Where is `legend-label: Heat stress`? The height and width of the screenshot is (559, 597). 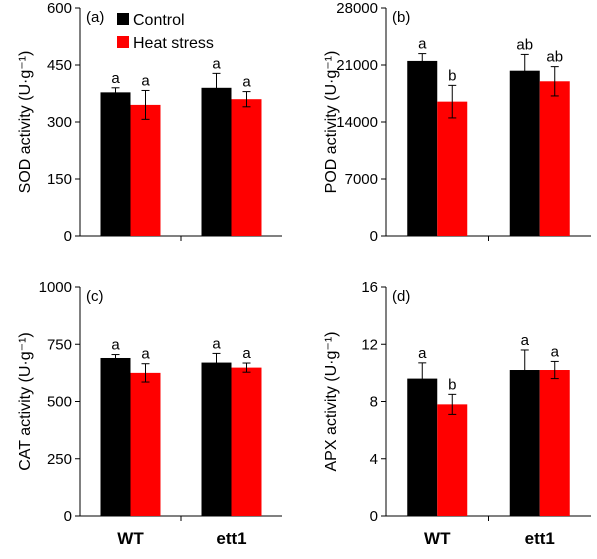 legend-label: Heat stress is located at coordinates (173, 43).